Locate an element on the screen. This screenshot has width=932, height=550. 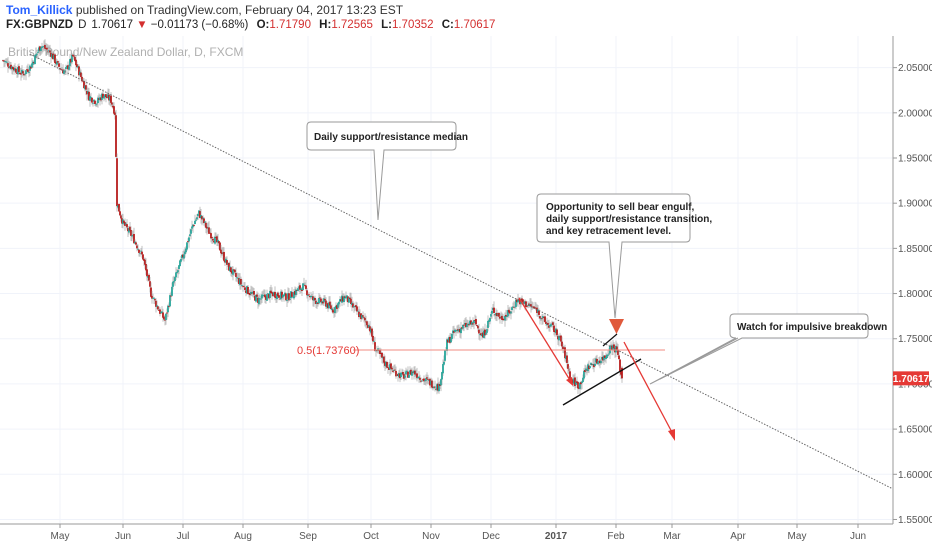
x-tick-label: May is located at coordinates (60, 536).